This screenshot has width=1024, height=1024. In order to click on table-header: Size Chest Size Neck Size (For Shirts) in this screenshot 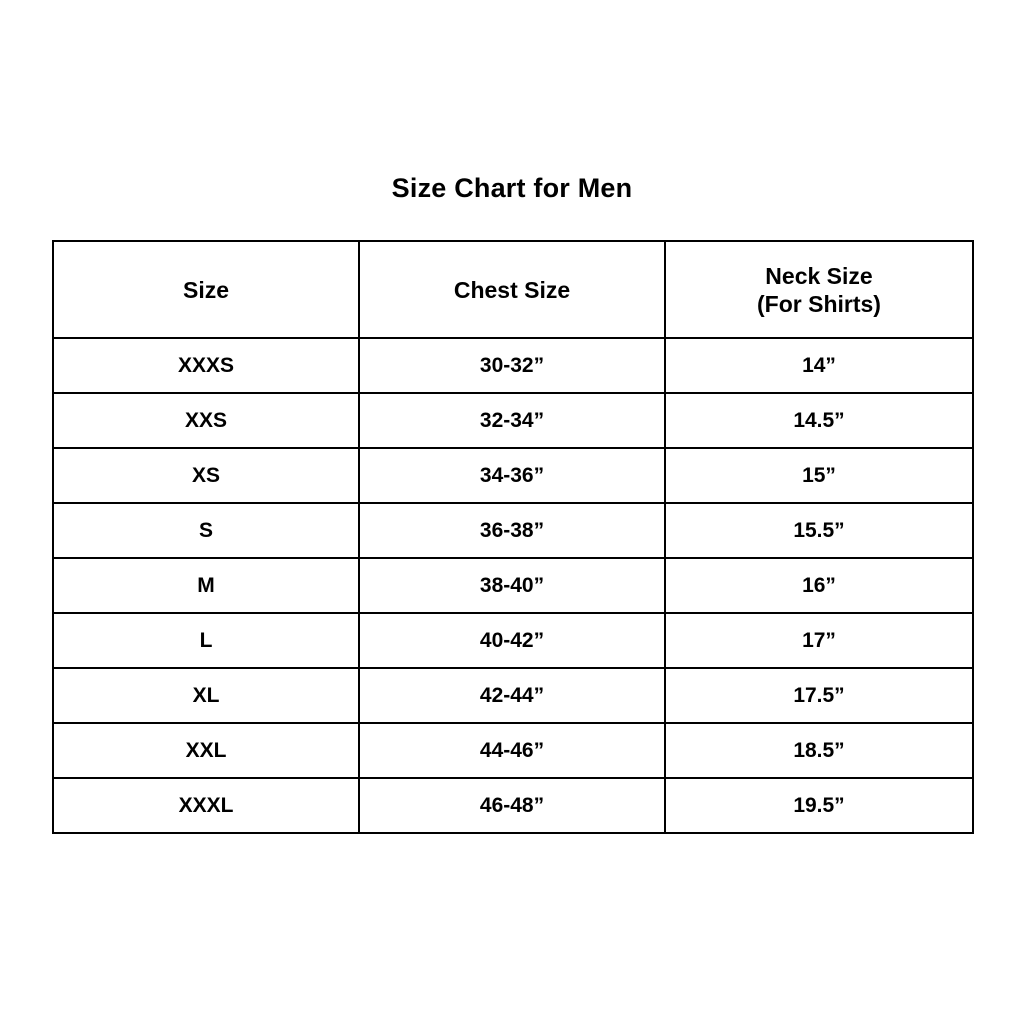, I will do `click(513, 289)`.